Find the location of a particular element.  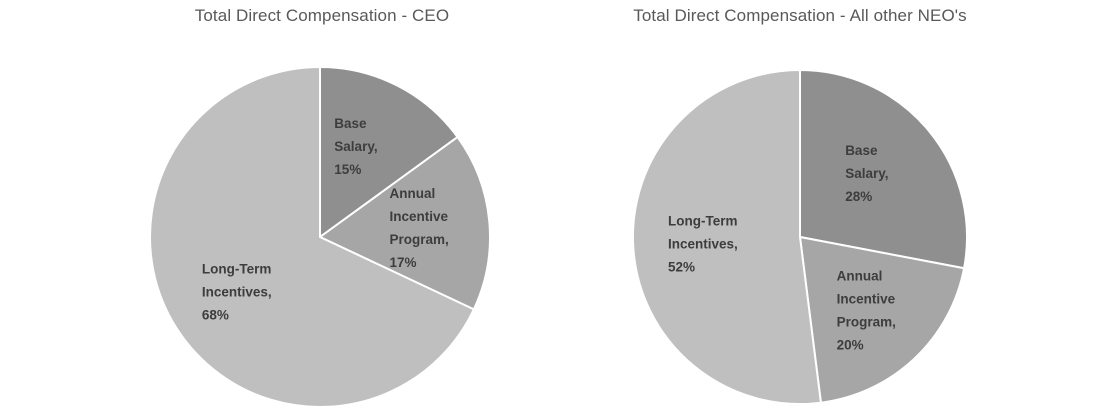

slice-label-1: Annual Incentive Program, 20% is located at coordinates (866, 311).